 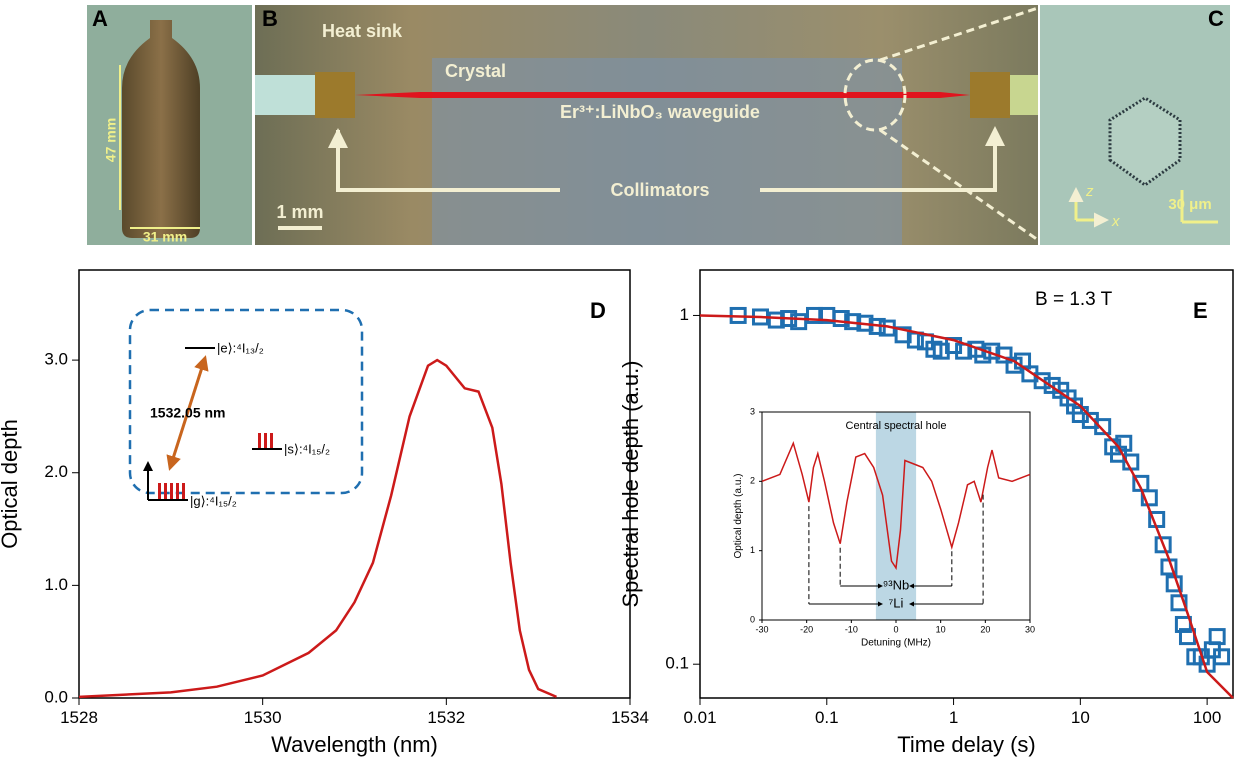 I want to click on panel-label: E, so click(x=1200, y=310).